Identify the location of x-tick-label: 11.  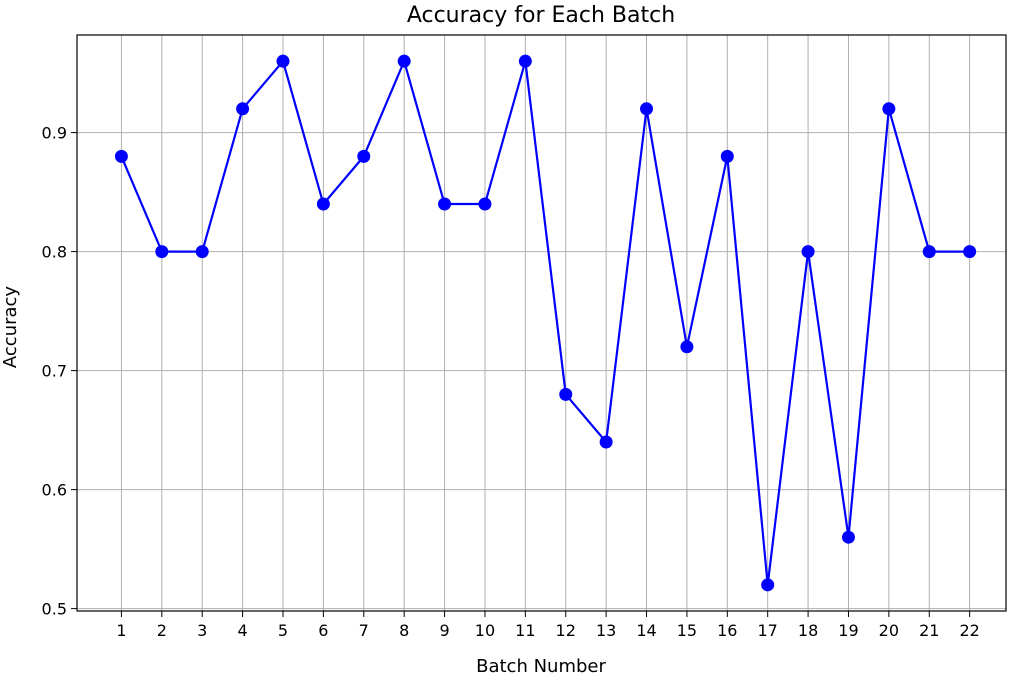
(525, 630).